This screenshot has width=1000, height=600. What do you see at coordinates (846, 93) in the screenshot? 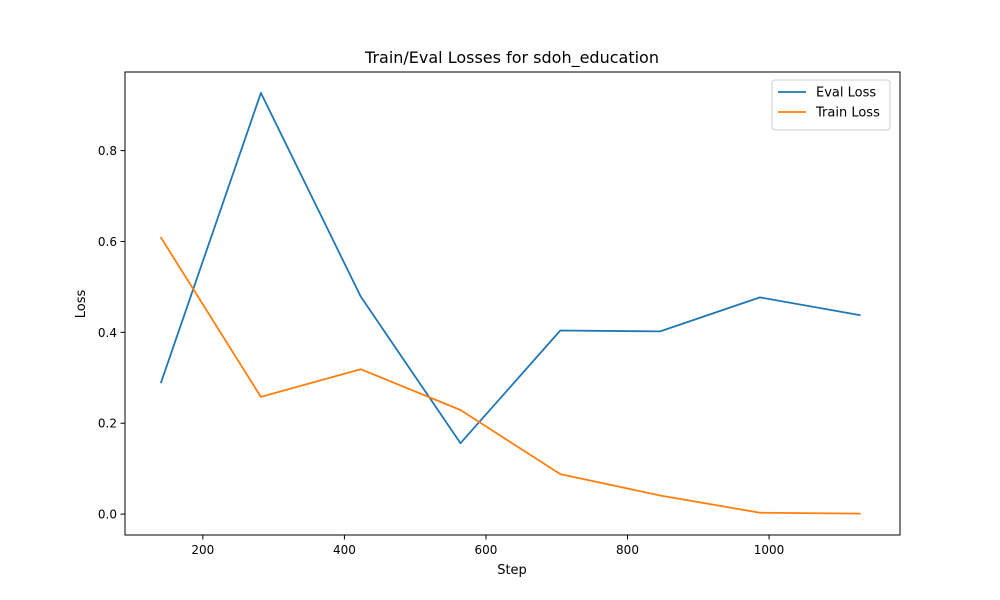
I see `legend-label: Eval Loss` at bounding box center [846, 93].